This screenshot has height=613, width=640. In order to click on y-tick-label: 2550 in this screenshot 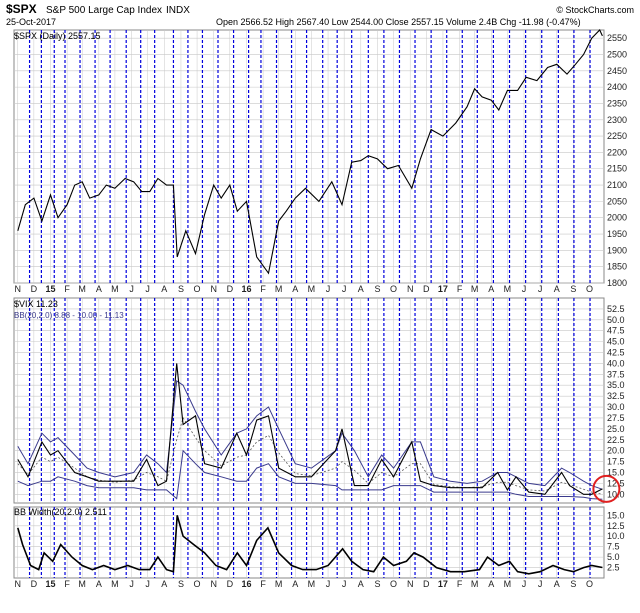, I will do `click(617, 38)`.